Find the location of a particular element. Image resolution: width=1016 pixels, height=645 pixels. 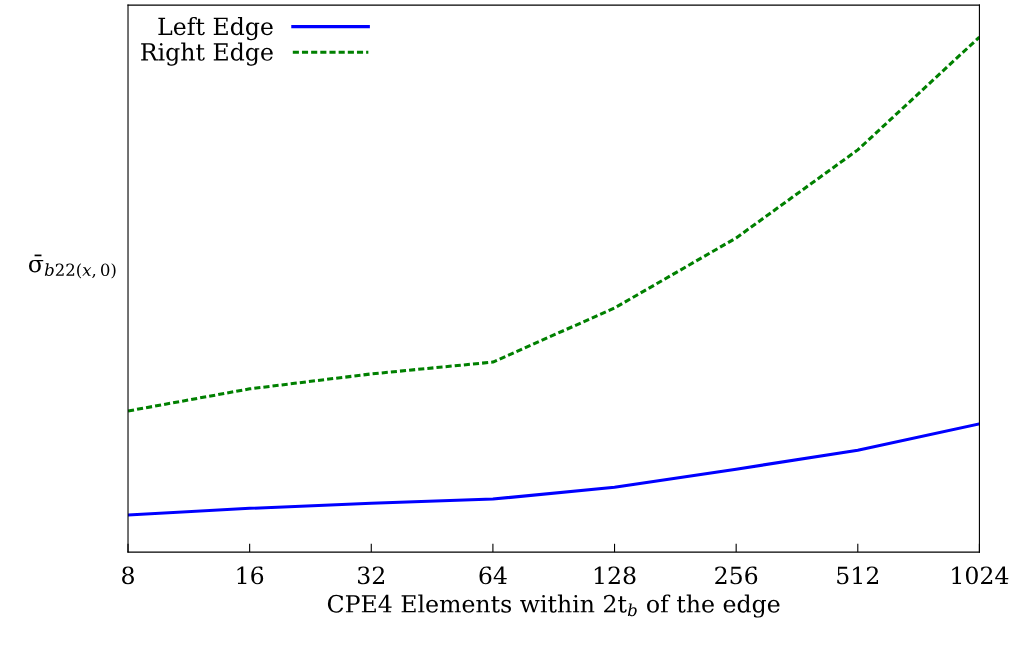

x-tick-label: 256 is located at coordinates (736, 575).